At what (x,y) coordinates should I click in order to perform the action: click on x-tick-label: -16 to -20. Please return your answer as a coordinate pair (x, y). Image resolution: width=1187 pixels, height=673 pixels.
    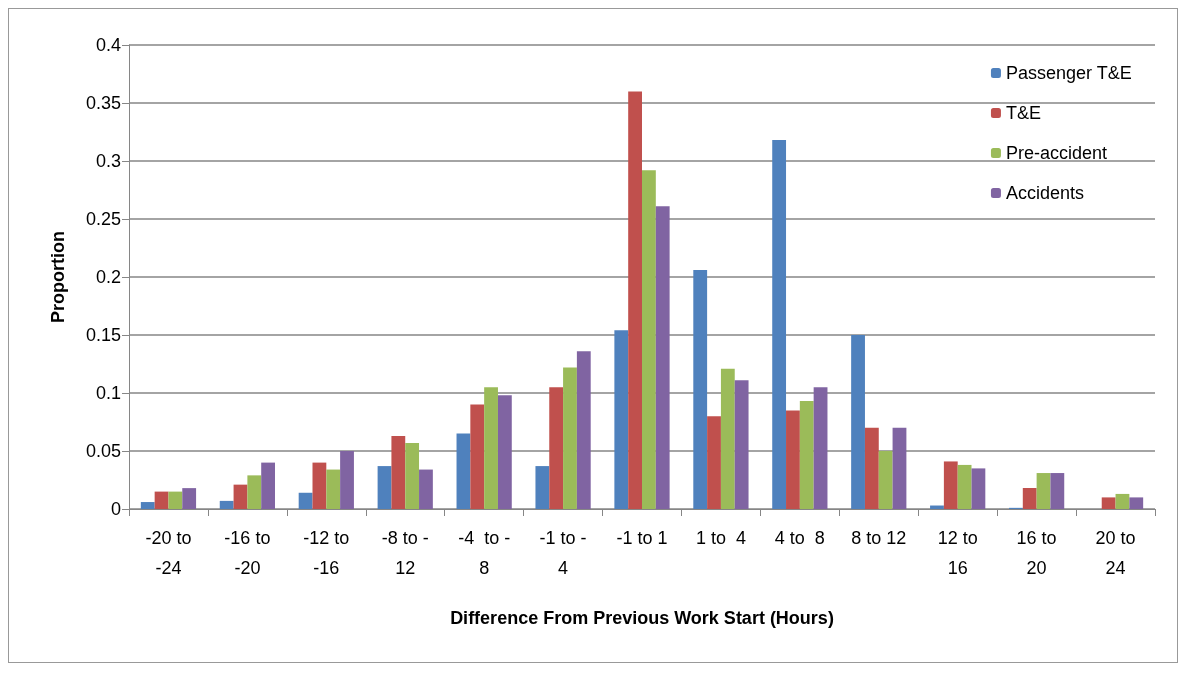
    Looking at the image, I should click on (247, 553).